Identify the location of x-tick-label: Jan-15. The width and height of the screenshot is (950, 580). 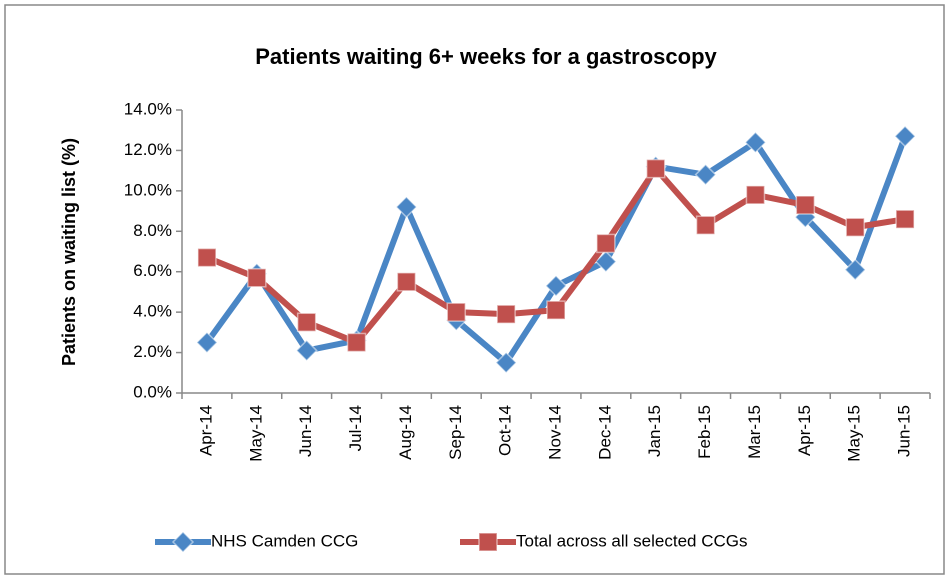
(654, 431).